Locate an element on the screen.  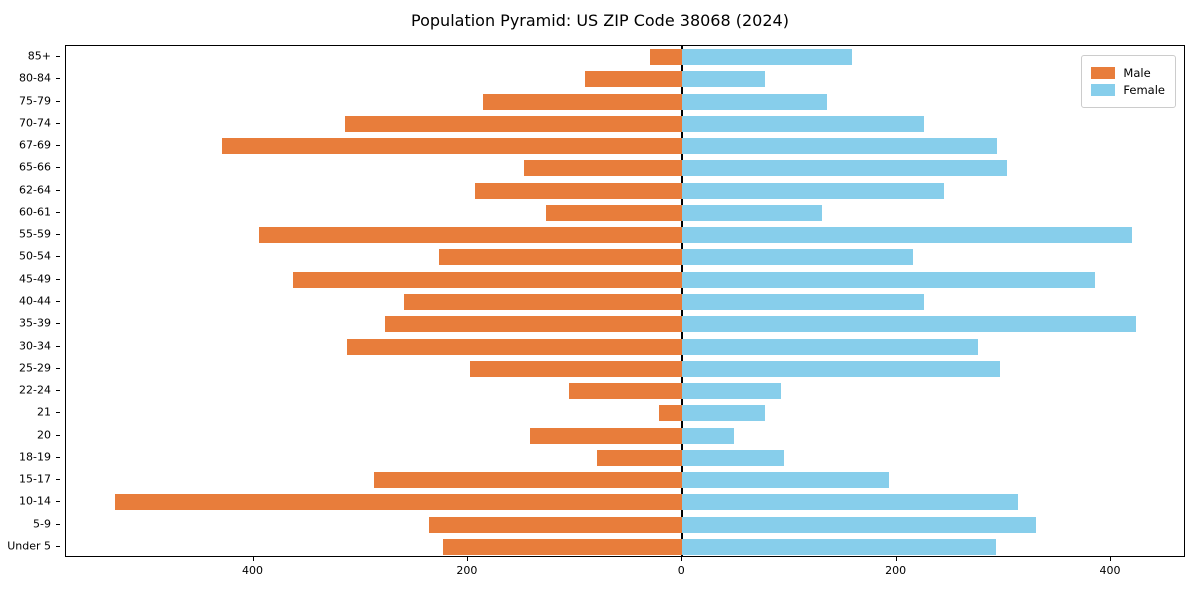
y-tick-label: 75-79 is located at coordinates (35, 101).